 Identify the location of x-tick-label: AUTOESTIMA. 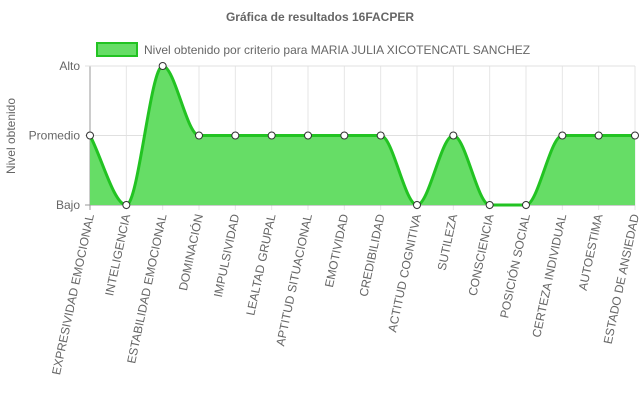
(591, 252).